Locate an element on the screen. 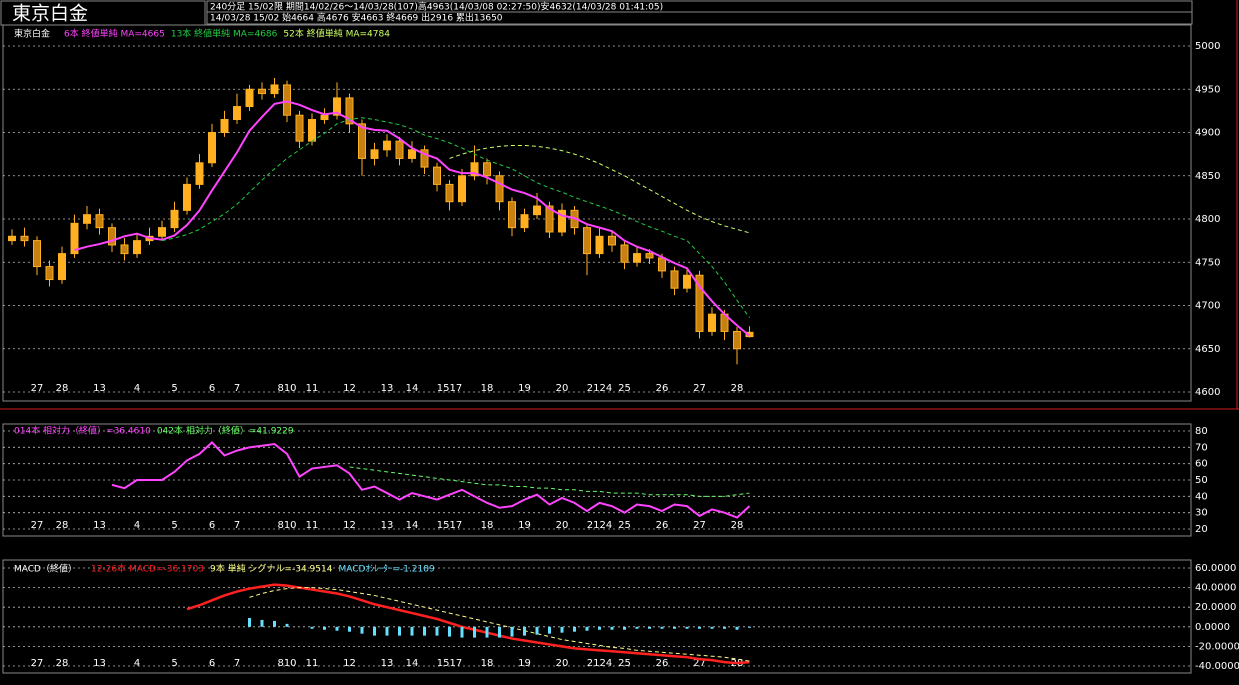 Image resolution: width=1239 pixels, height=685 pixels. legend-entry: 014本 相対力（終値）=36.4610 is located at coordinates (82, 431).